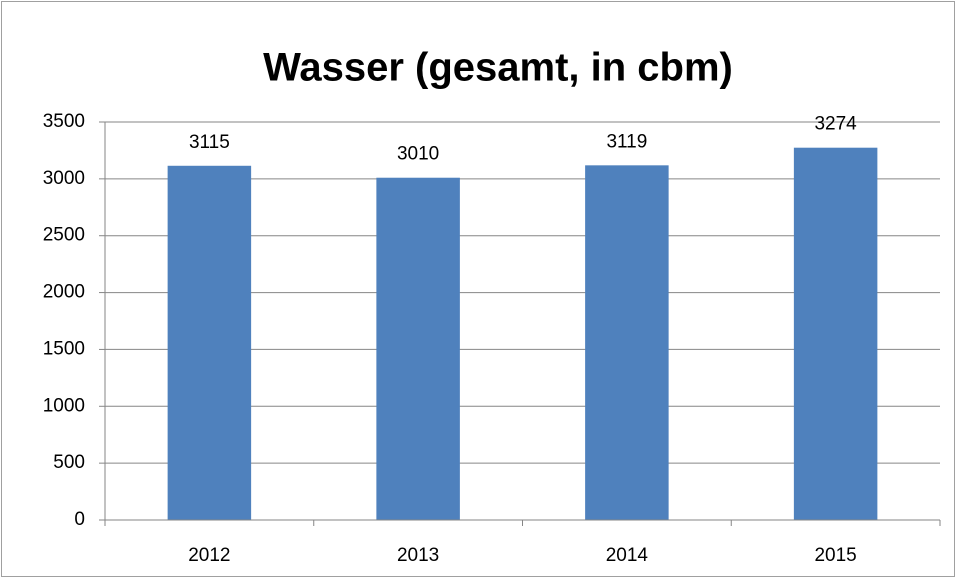  What do you see at coordinates (79, 519) in the screenshot?
I see `y-tick-label: 0` at bounding box center [79, 519].